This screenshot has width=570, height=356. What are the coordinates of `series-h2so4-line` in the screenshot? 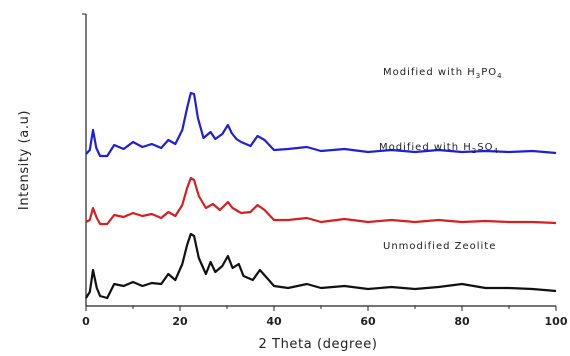 It's located at (321, 201).